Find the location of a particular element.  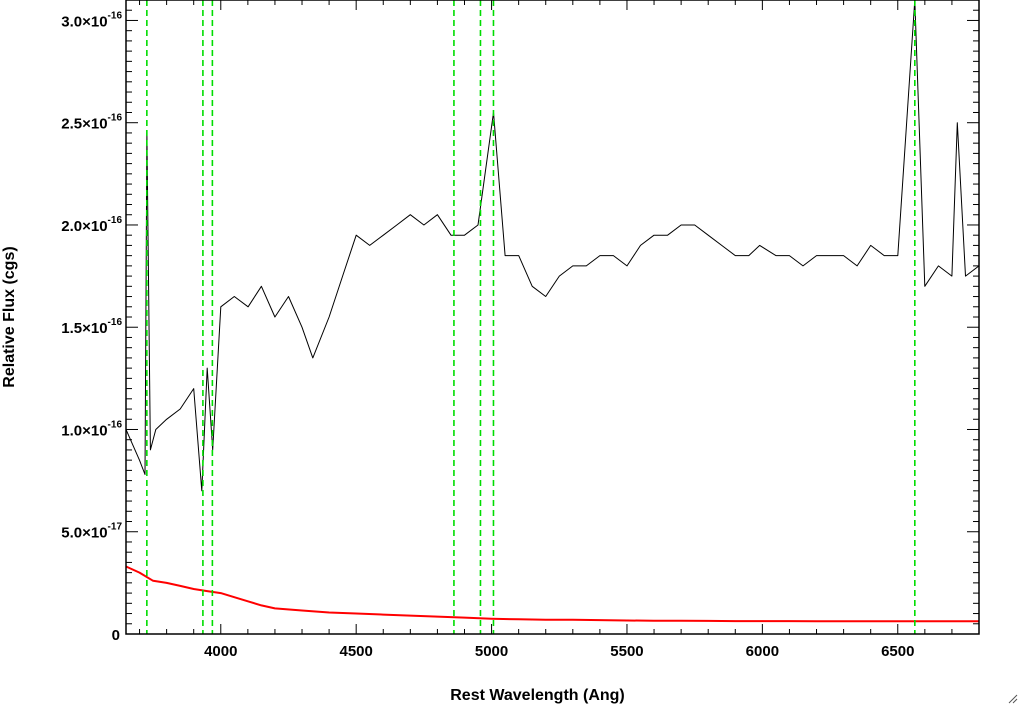

resize-grip-icon is located at coordinates (1012, 698).